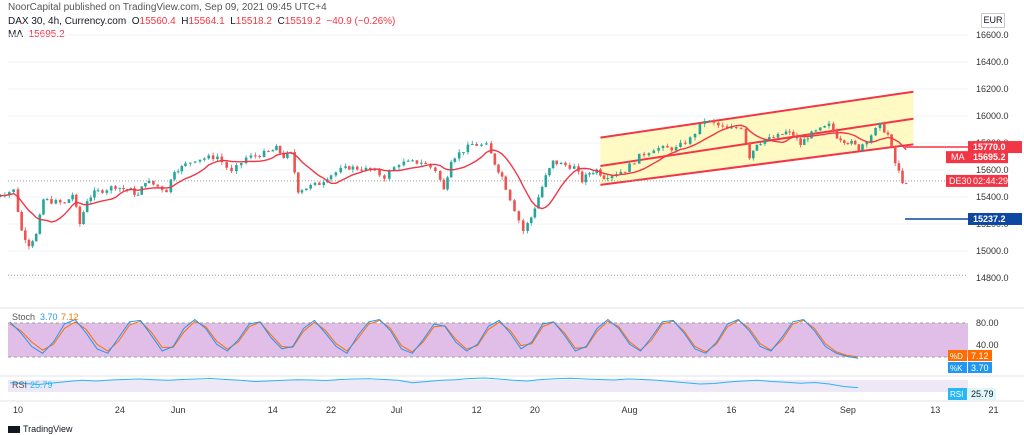  I want to click on time-tick-label: 16, so click(731, 410).